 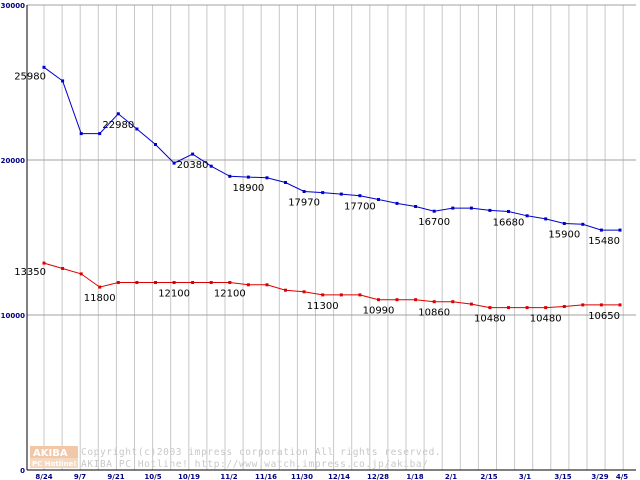 What do you see at coordinates (266, 476) in the screenshot?
I see `x-tick-label: 11/16` at bounding box center [266, 476].